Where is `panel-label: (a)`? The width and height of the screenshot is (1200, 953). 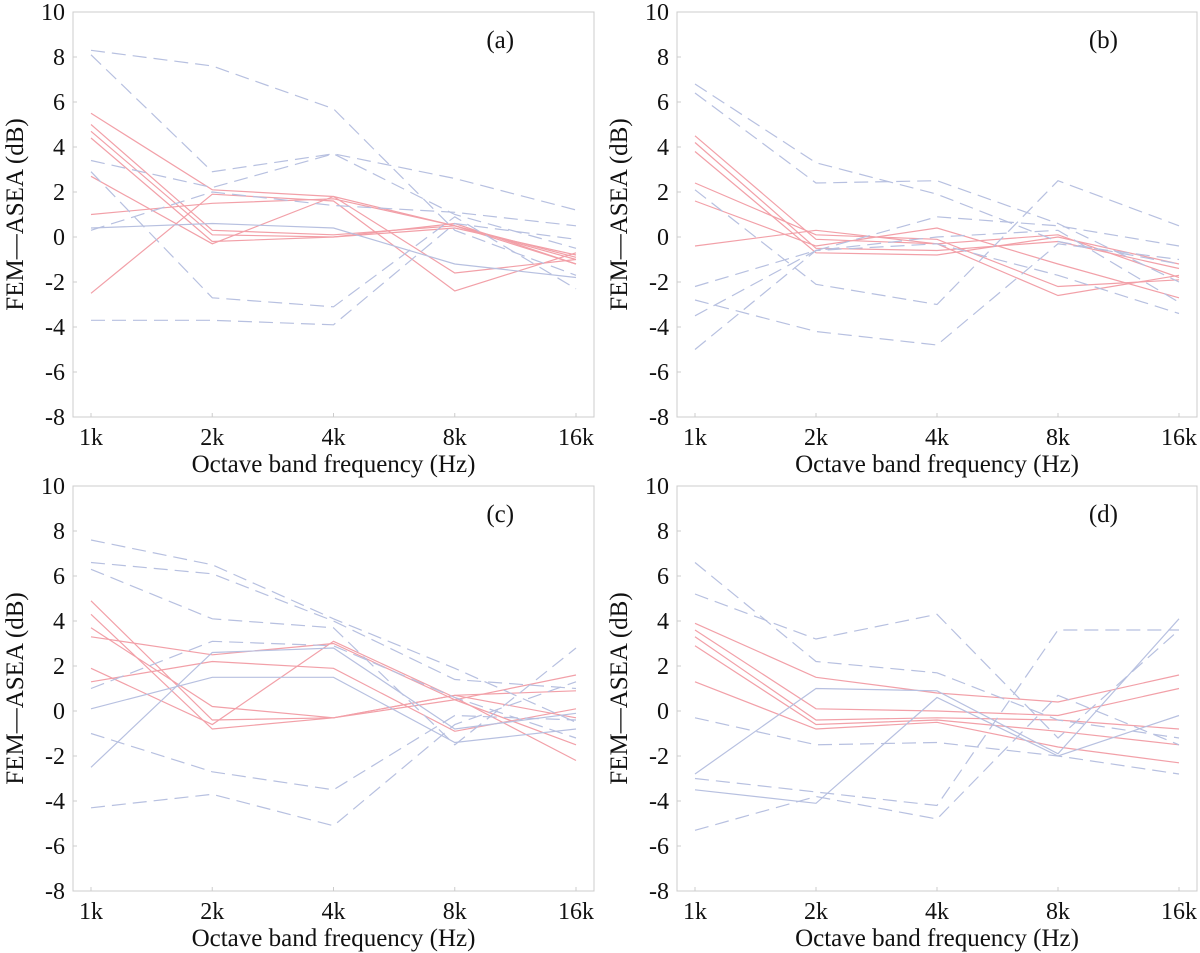
panel-label: (a) is located at coordinates (500, 40).